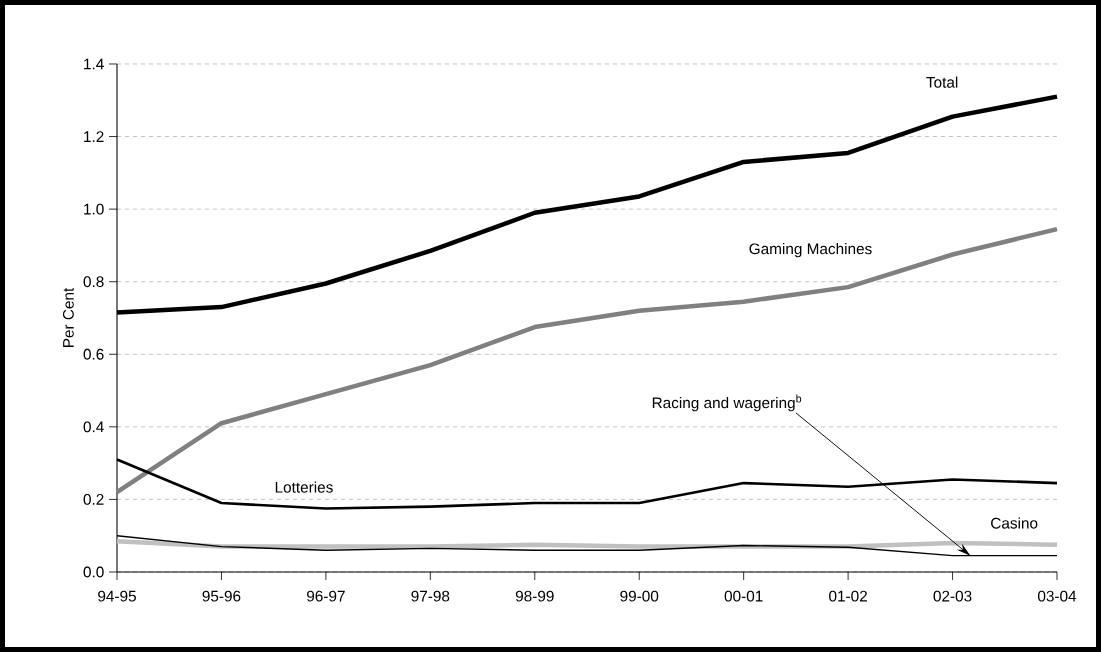 The width and height of the screenshot is (1101, 652). Describe the element at coordinates (94, 209) in the screenshot. I see `y-tick-label: 1.0` at that location.